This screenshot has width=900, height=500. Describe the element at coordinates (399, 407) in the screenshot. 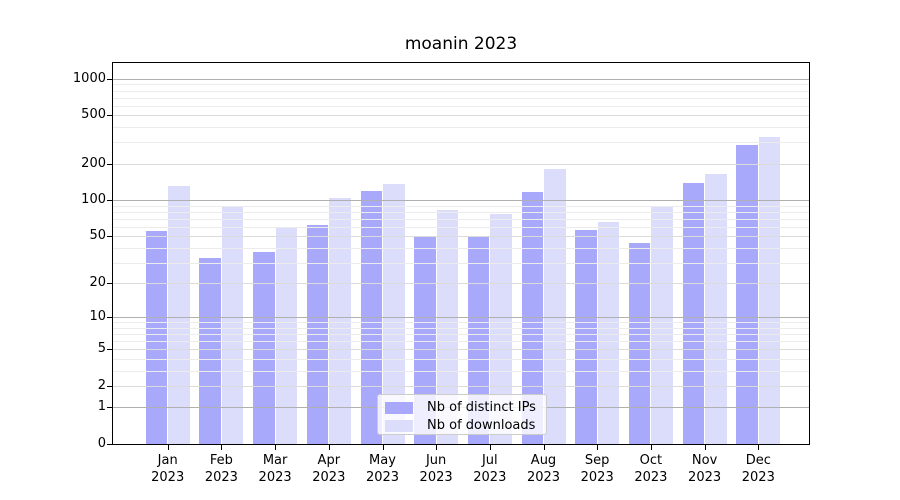

I see `legend-swatch-nb-of-distinct-ips` at that location.